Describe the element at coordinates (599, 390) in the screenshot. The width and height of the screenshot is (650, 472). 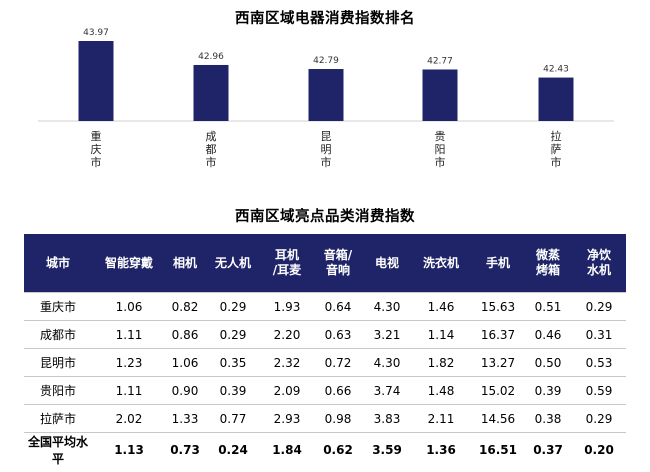
I see `value-cell: 0.59` at that location.